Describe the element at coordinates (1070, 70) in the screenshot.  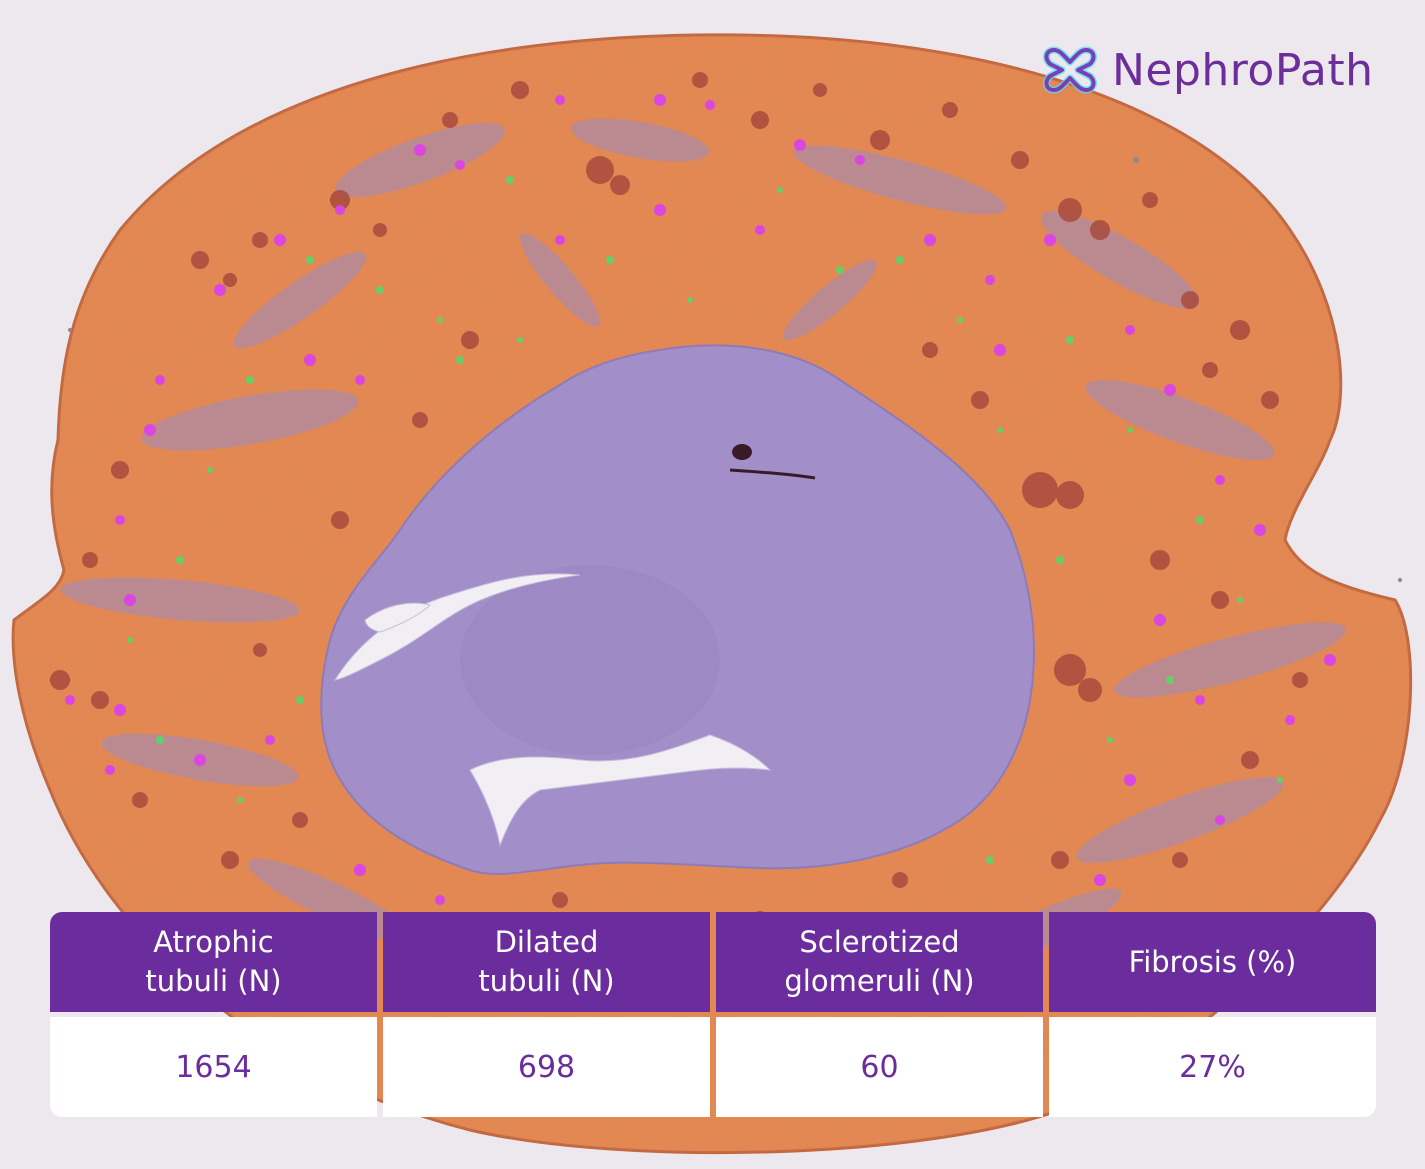
I see `nephropath-logo-icon` at that location.